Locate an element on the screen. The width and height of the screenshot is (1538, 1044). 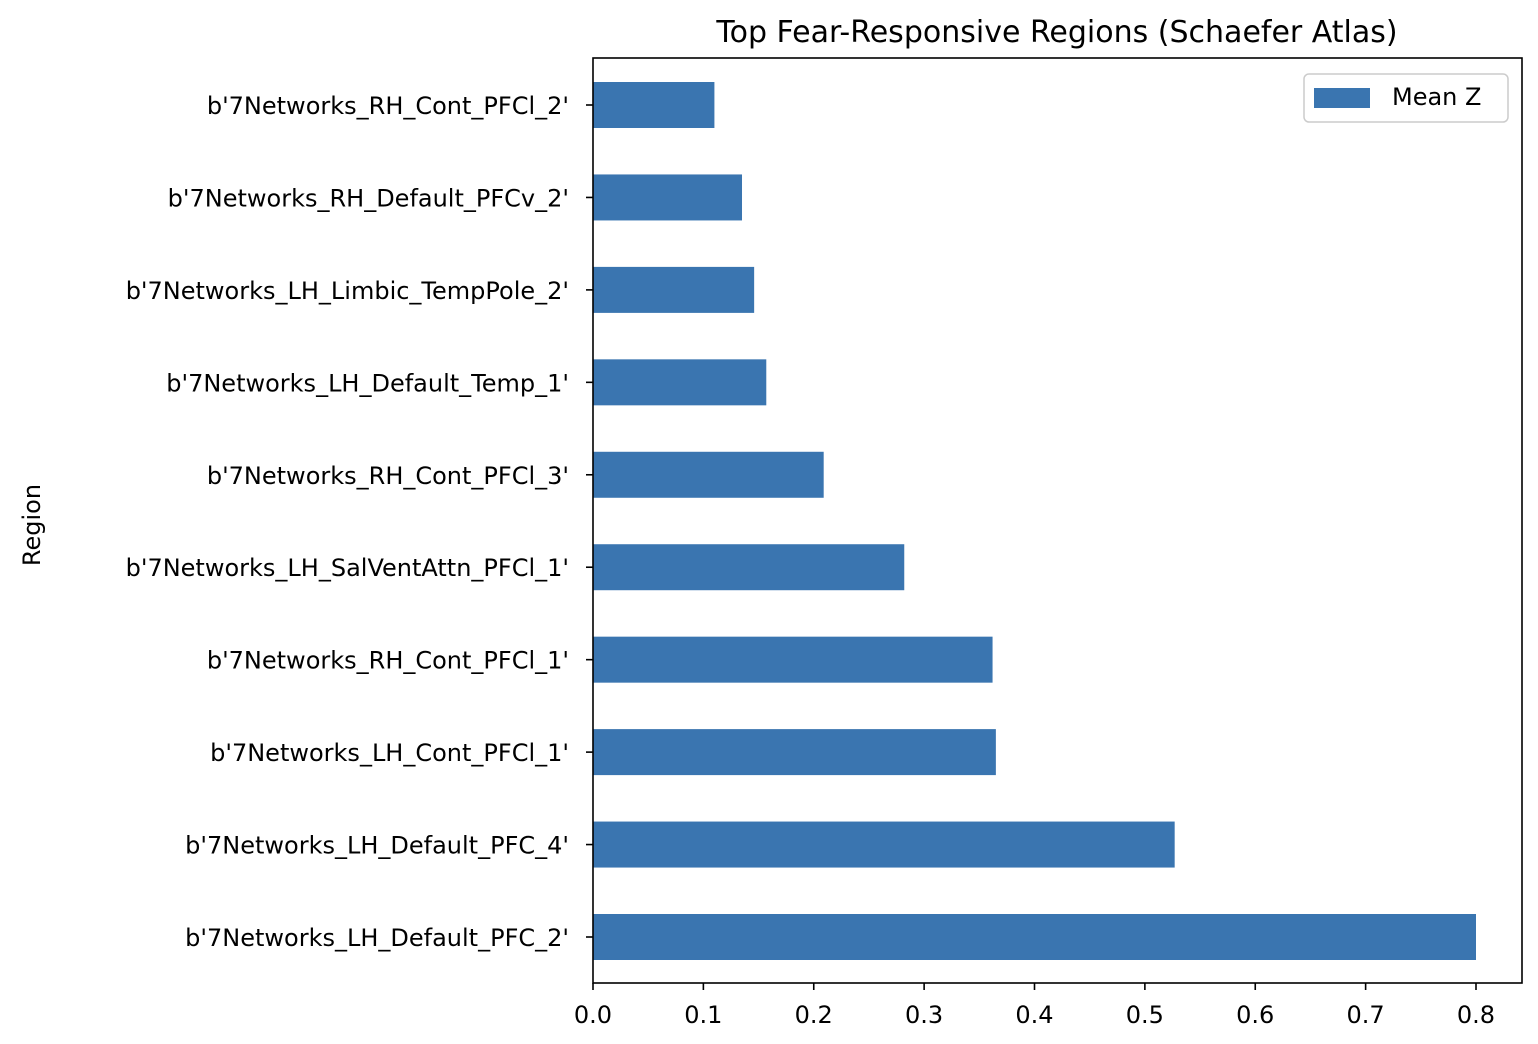
y-tick-label: b'7Networks_LH_Default_PFC_4' is located at coordinates (377, 846).